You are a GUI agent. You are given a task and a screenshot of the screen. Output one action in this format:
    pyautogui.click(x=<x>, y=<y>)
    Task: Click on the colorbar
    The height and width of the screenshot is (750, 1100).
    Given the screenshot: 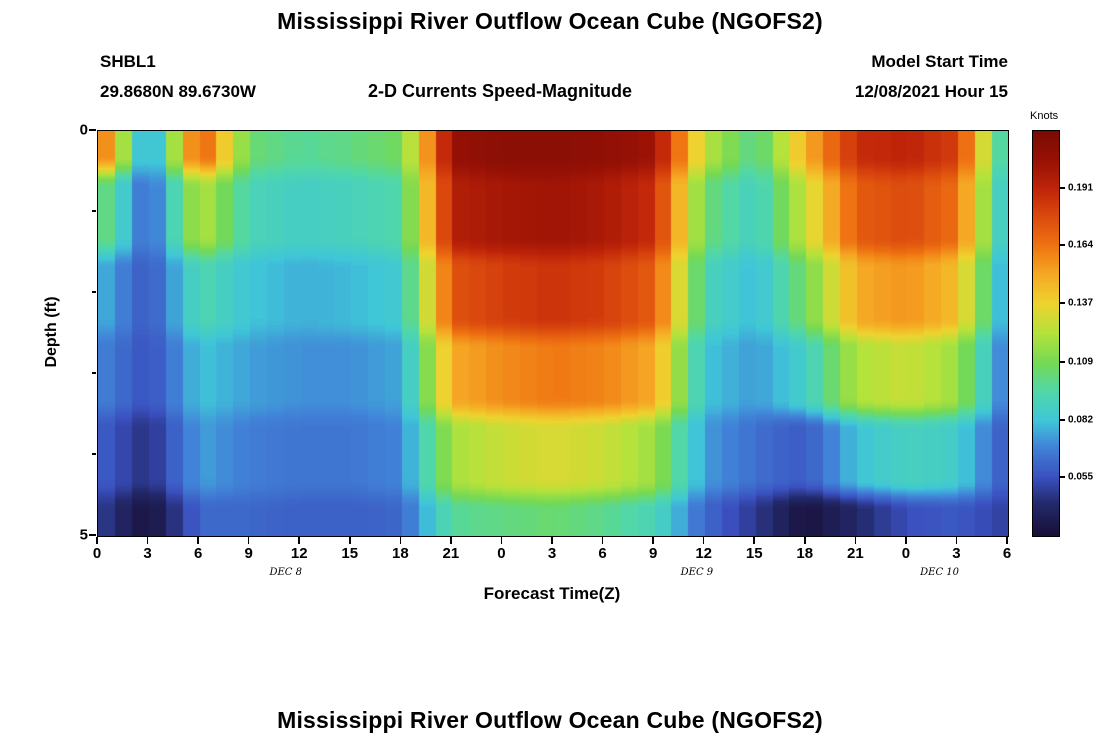 What is the action you would take?
    pyautogui.click(x=1046, y=333)
    